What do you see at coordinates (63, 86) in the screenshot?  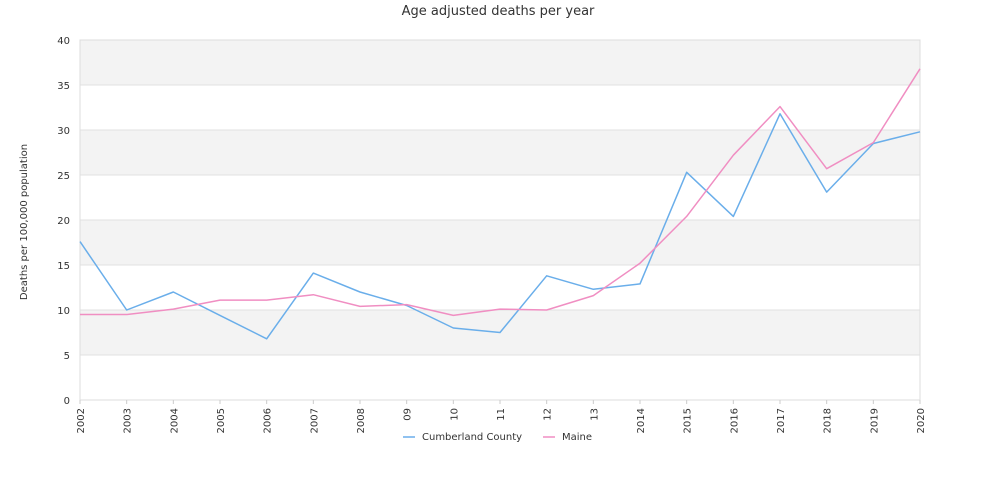 I see `y-tick-label: 35` at bounding box center [63, 86].